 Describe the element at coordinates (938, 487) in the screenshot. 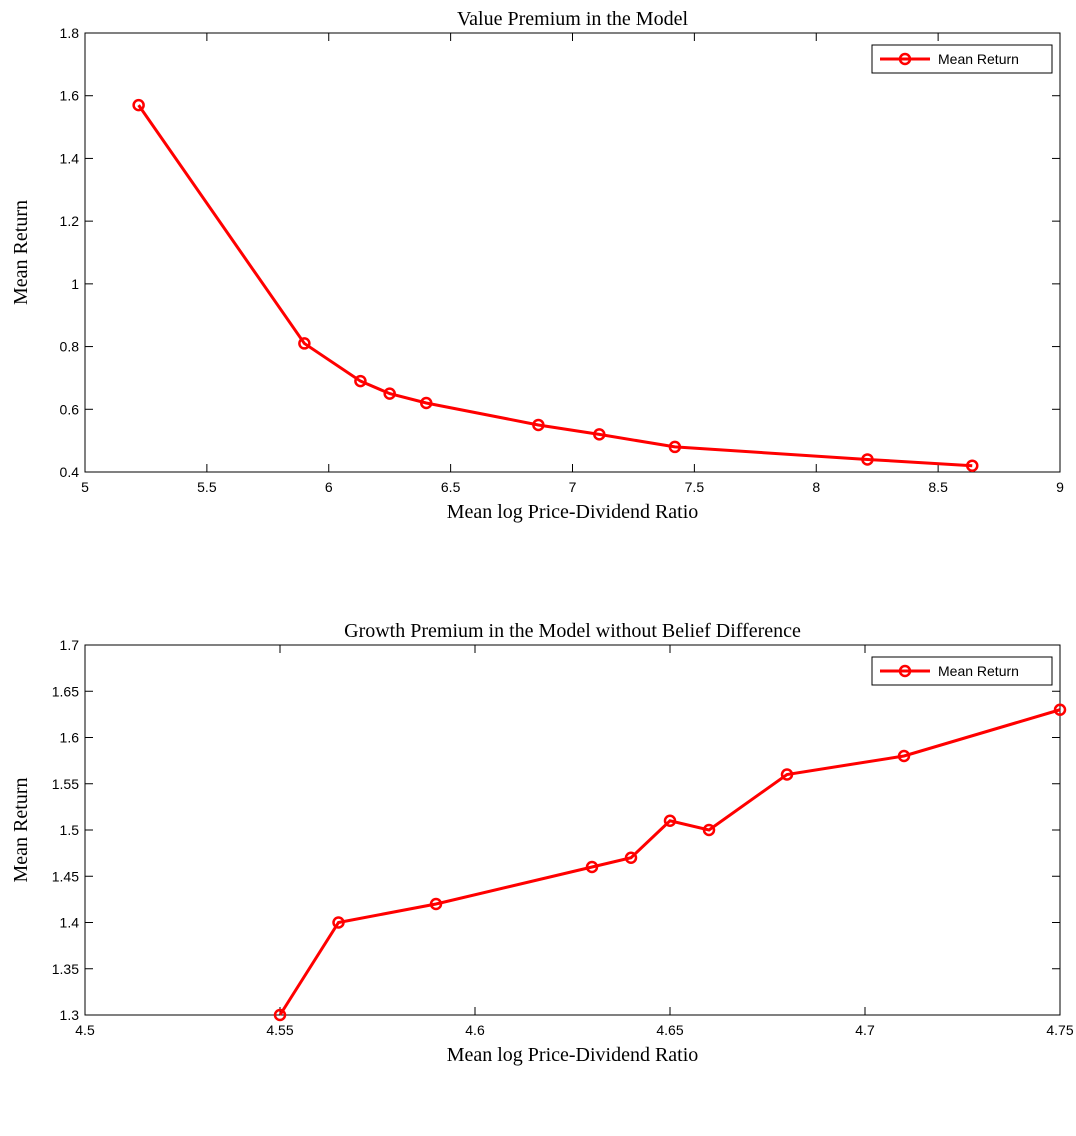

I see `x-tick-label: 8.5` at that location.